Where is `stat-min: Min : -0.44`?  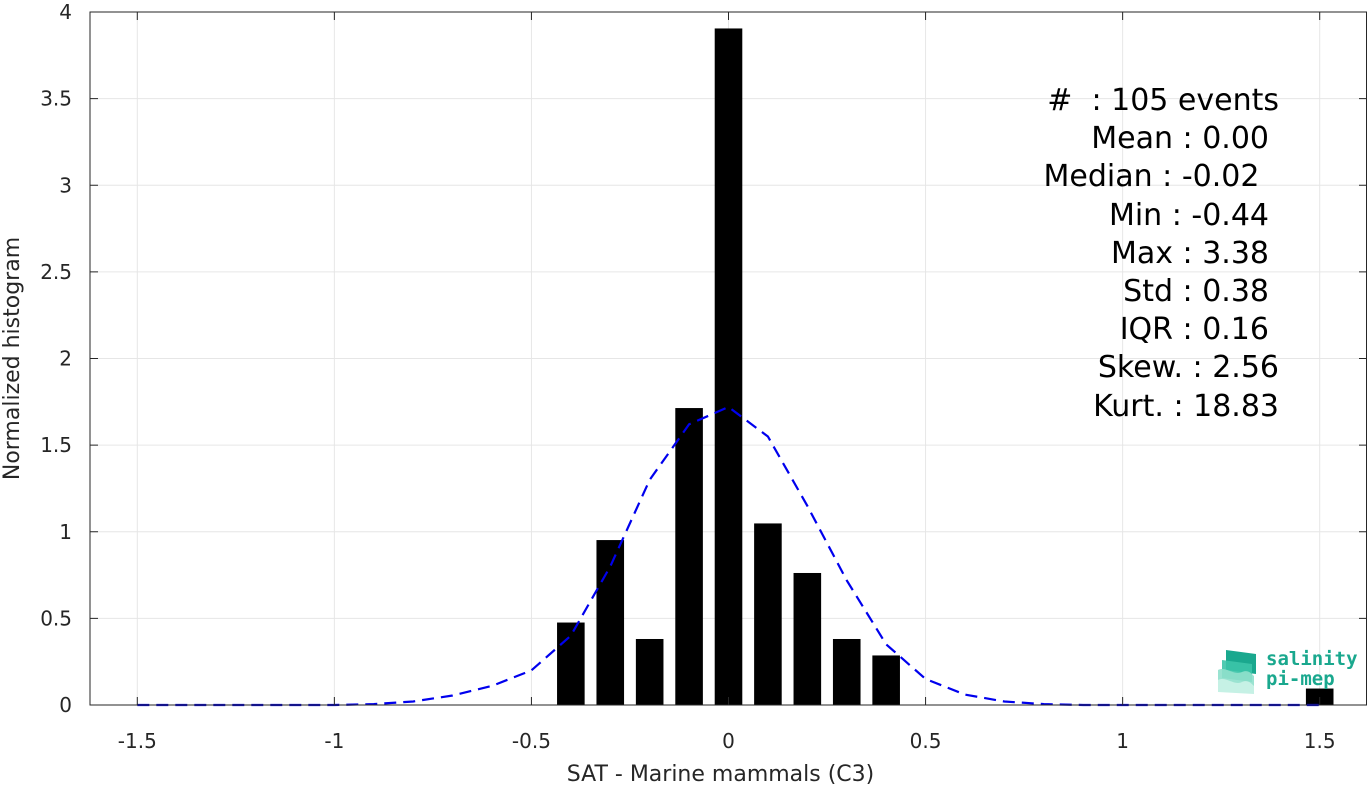 stat-min: Min : -0.44 is located at coordinates (1188, 215).